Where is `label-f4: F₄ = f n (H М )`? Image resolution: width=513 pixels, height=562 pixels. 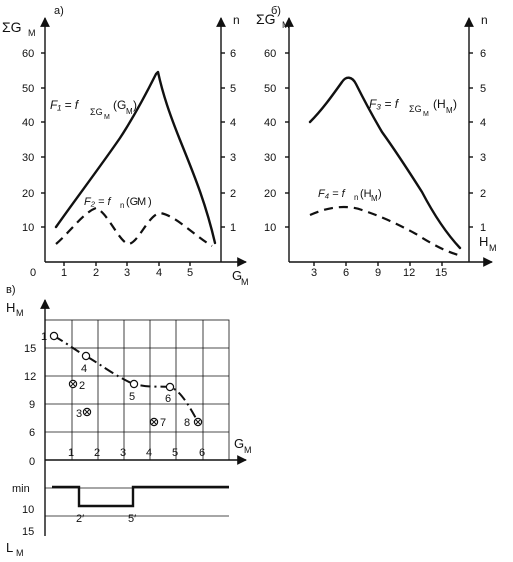 label-f4: F₄ = f n (H М ) is located at coordinates (350, 195).